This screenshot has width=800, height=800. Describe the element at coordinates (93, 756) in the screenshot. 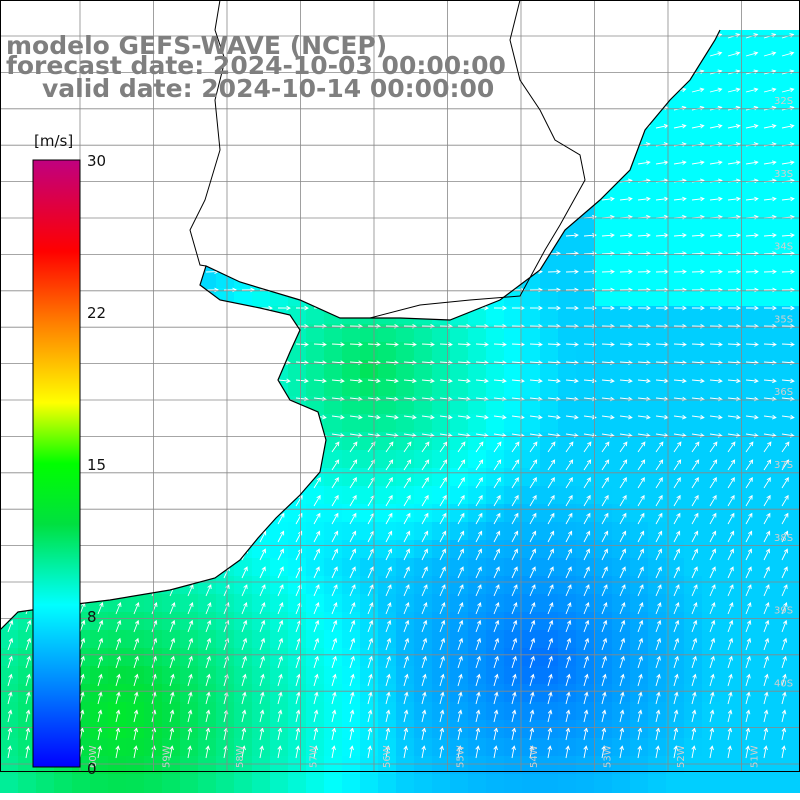

I see `longitude-label: 60W` at that location.